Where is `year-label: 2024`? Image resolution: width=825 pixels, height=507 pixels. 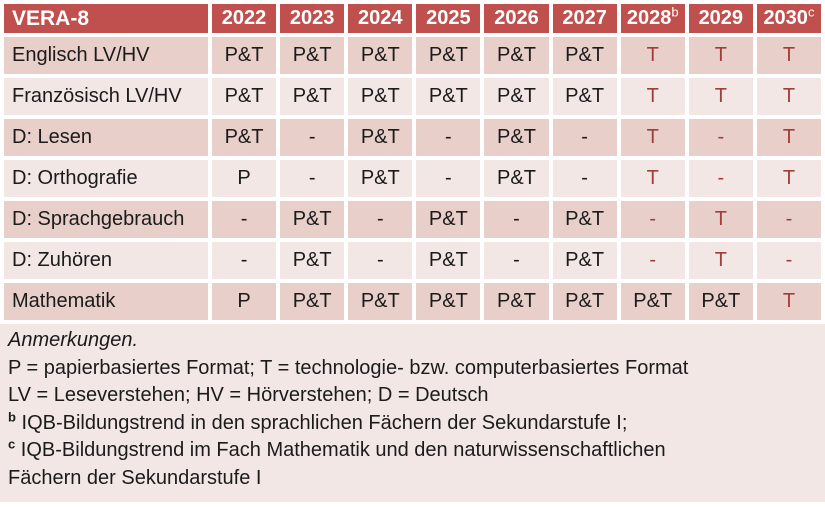 year-label: 2024 is located at coordinates (380, 18).